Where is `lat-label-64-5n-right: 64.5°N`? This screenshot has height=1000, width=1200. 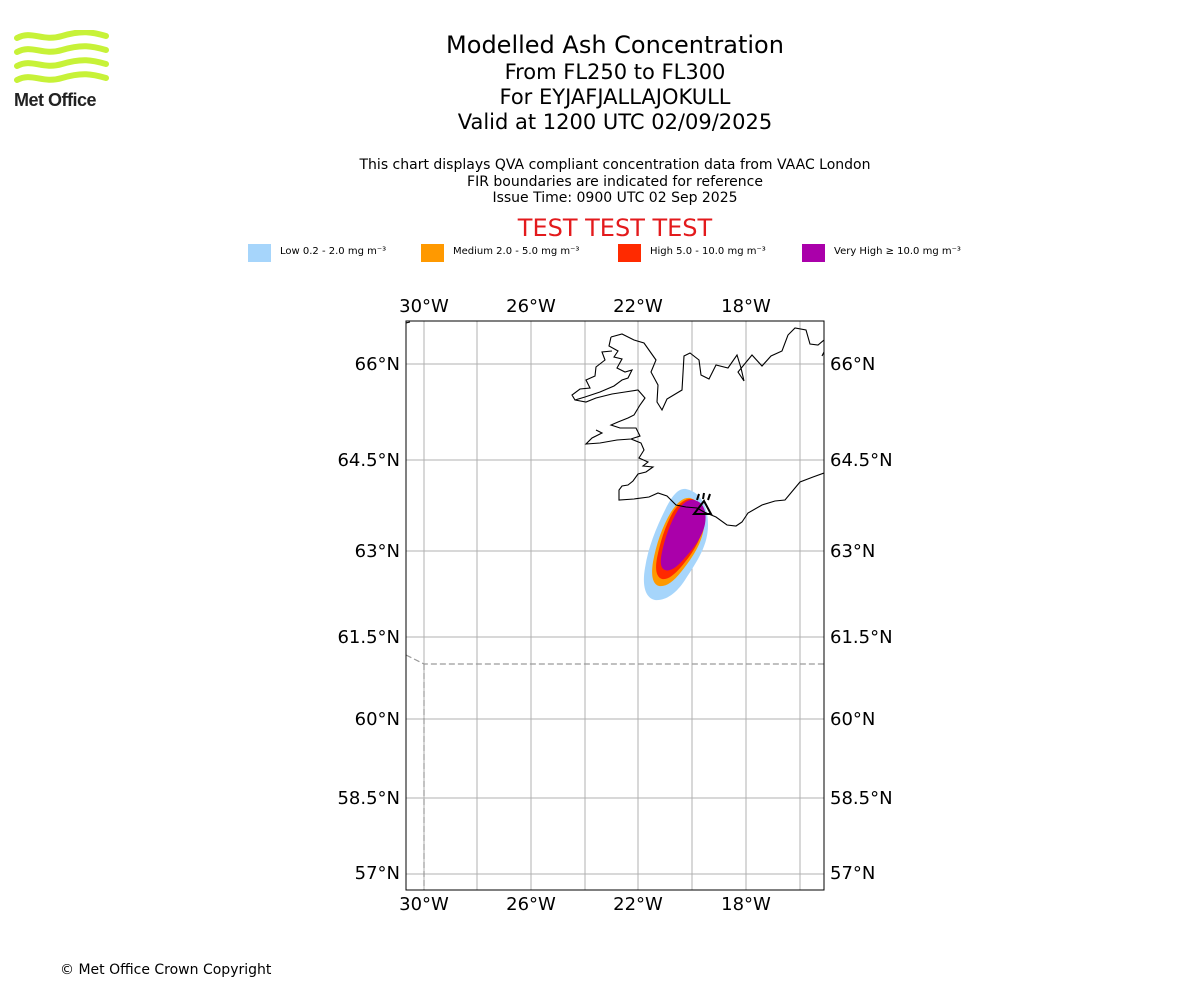 lat-label-64-5n-right: 64.5°N is located at coordinates (861, 460).